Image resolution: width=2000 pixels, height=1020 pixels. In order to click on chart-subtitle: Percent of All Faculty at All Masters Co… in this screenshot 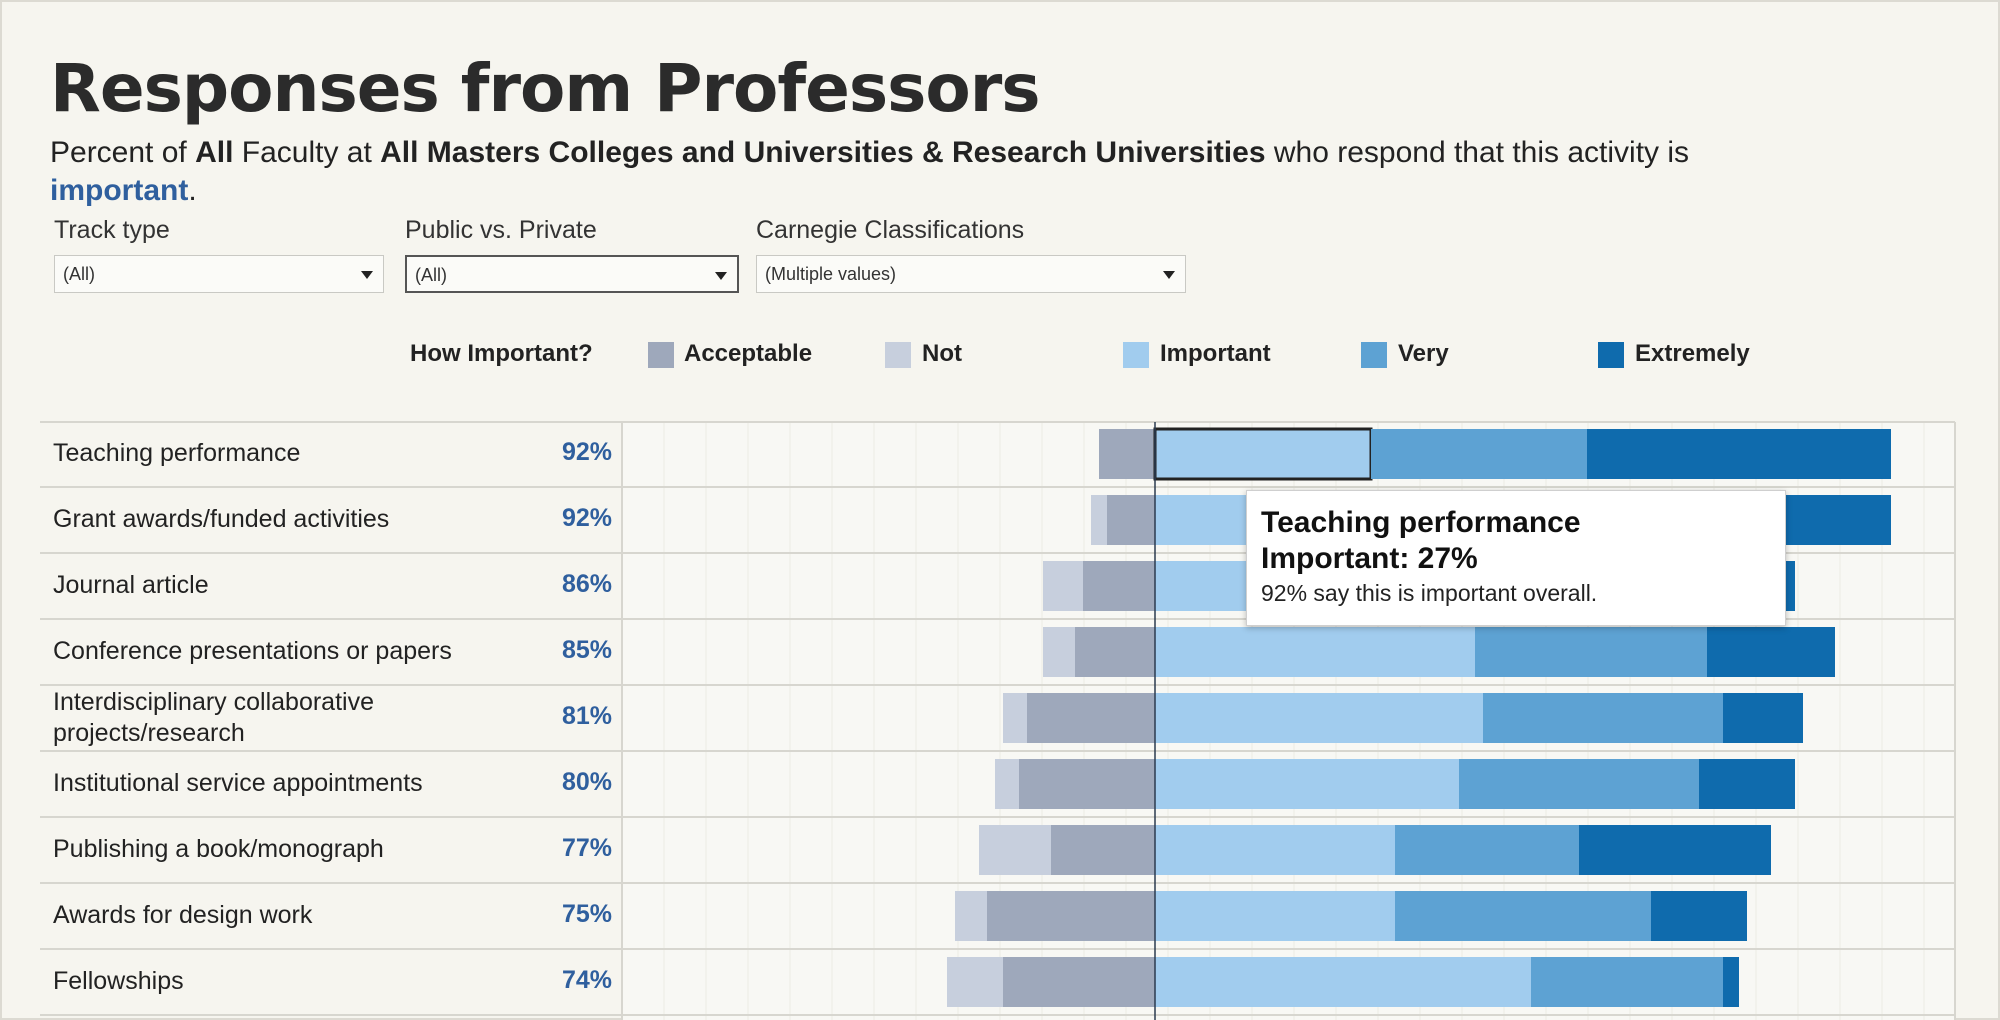, I will do `click(1000, 172)`.